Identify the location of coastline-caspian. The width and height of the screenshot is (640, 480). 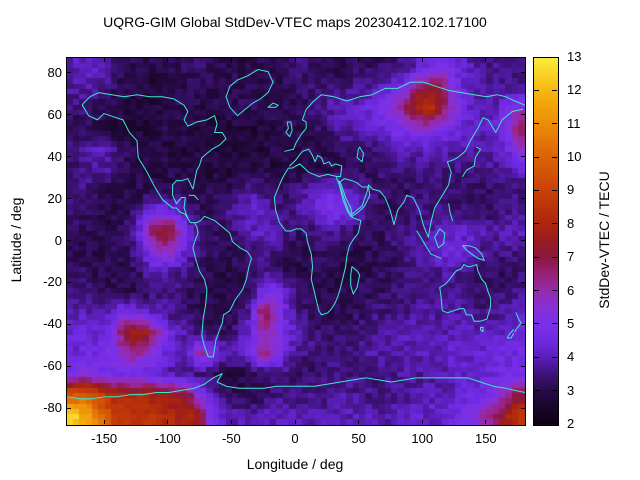
(360, 154).